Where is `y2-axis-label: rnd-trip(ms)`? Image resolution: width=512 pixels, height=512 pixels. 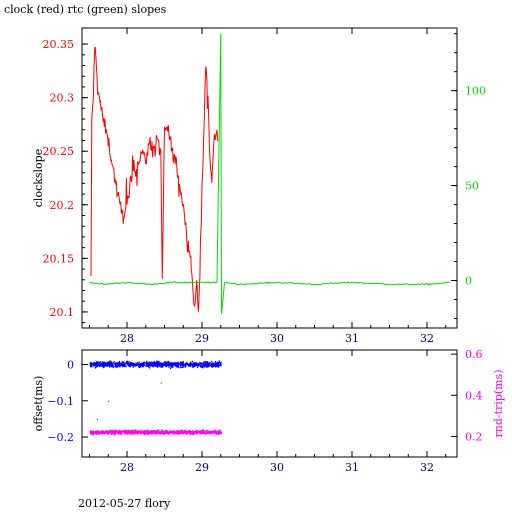
y2-axis-label: rnd-trip(ms) is located at coordinates (498, 404).